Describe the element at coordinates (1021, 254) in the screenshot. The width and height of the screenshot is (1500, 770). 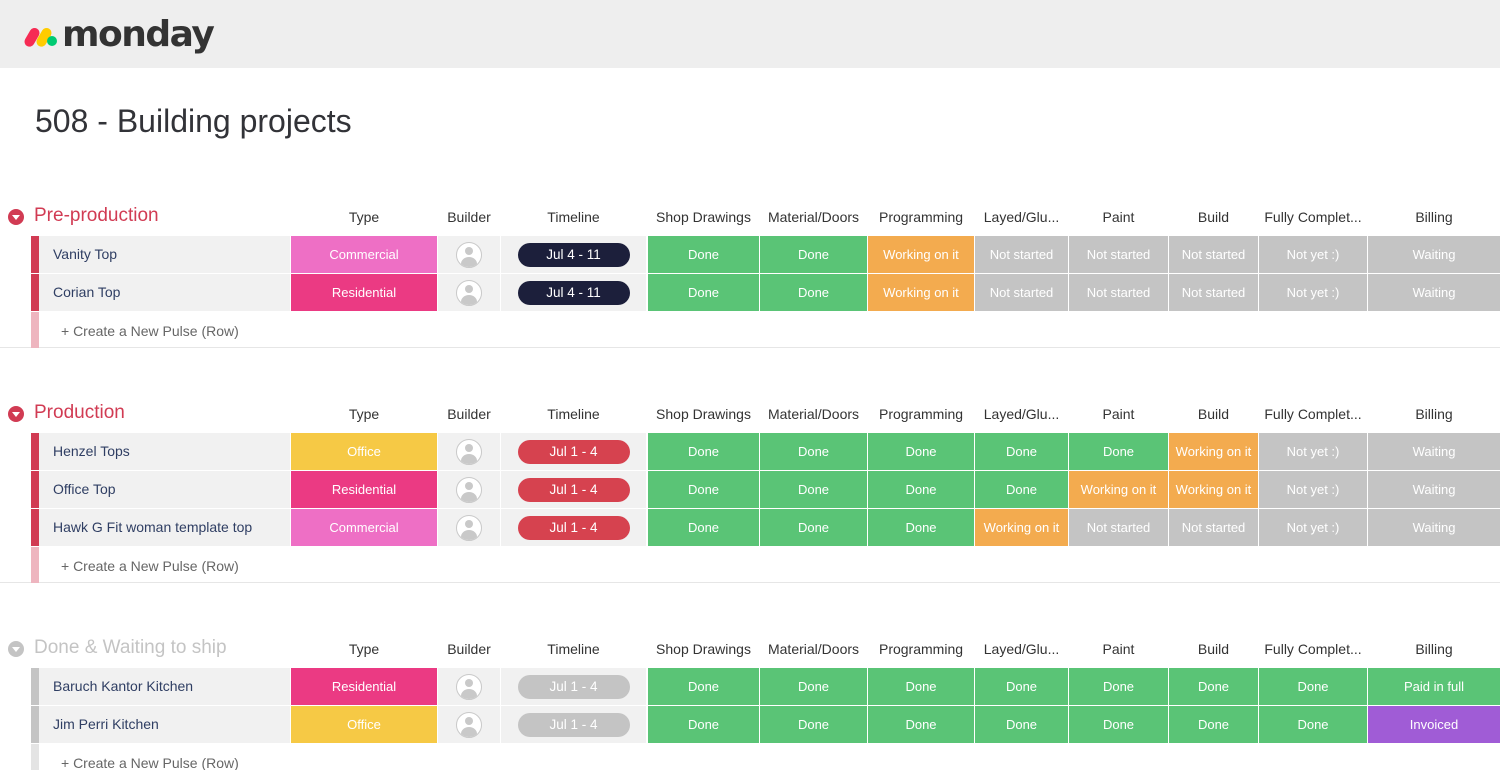
I see `status-cell-layed-glu: Not started` at that location.